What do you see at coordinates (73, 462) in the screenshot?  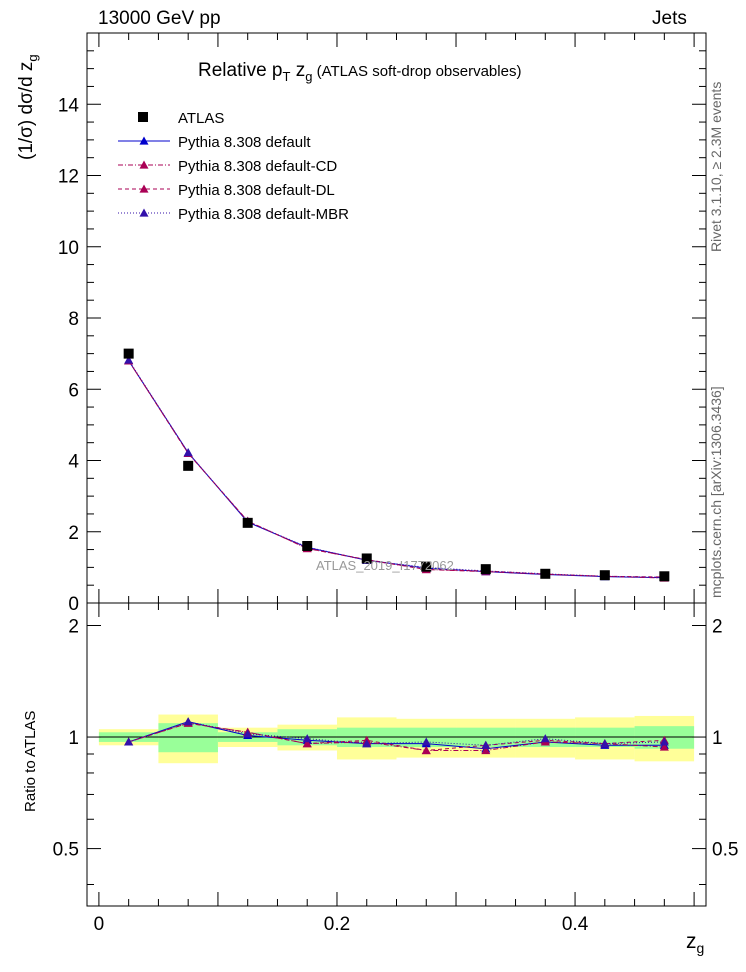 I see `y-tick-label-2: 4` at bounding box center [73, 462].